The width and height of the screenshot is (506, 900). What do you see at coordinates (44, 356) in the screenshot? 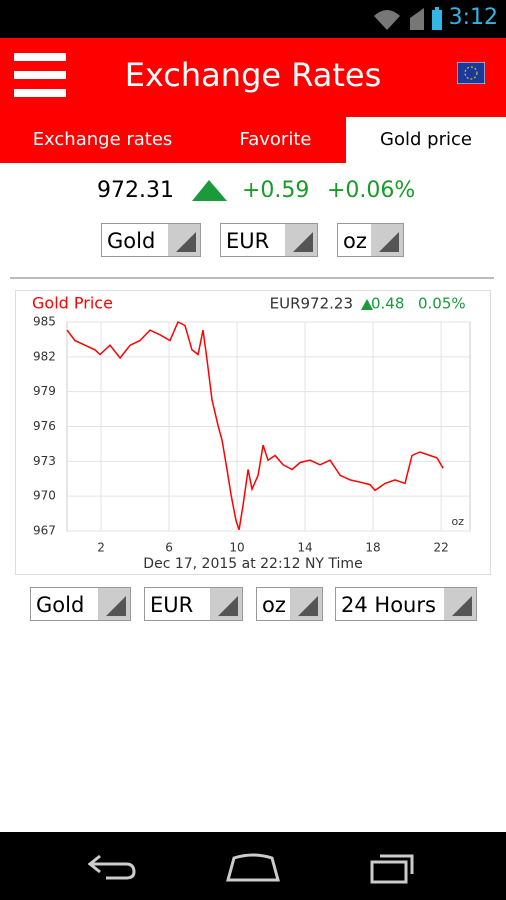
I see `y-tick-label: 982` at bounding box center [44, 356].